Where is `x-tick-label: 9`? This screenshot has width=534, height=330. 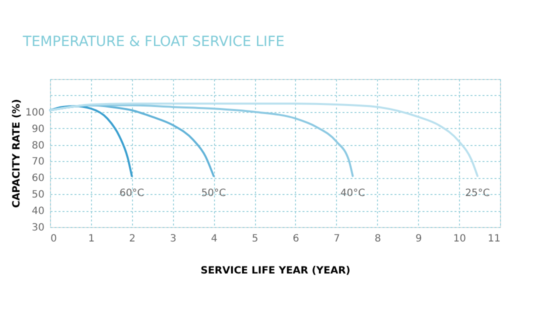
x-tick-label: 9 is located at coordinates (418, 239).